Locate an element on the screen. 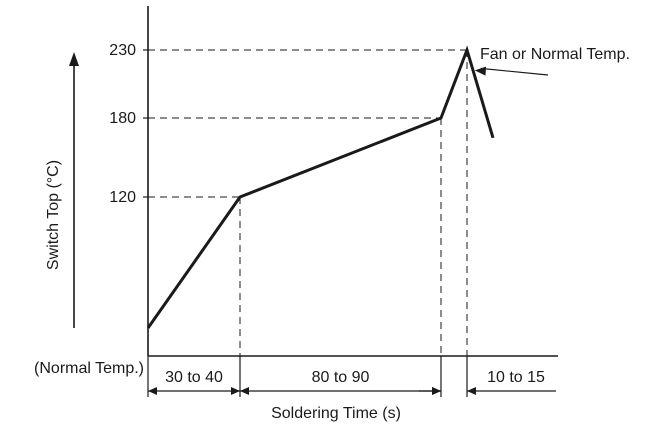 The width and height of the screenshot is (664, 429). y-axis-arrow is located at coordinates (74, 190).